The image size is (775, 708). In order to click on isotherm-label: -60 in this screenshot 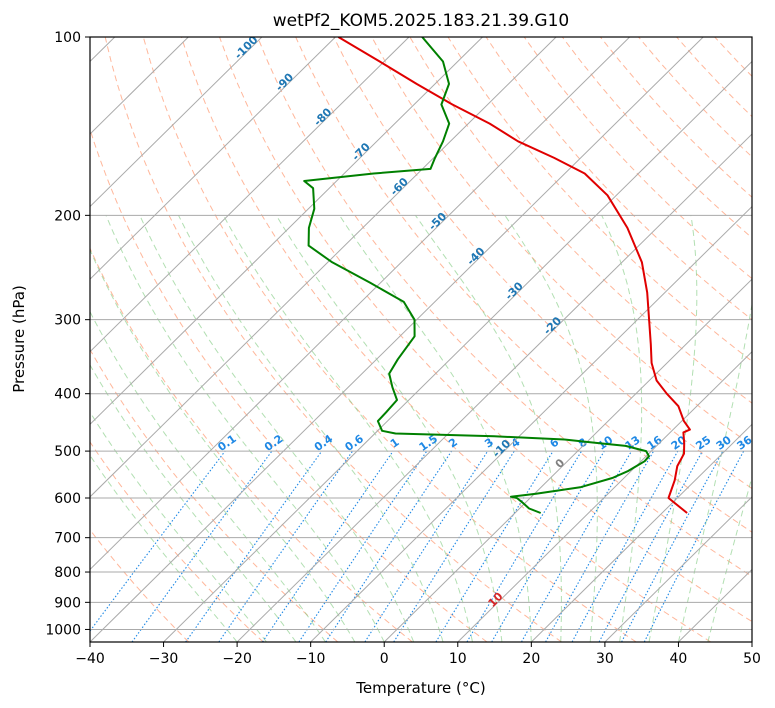, I will do `click(399, 186)`.